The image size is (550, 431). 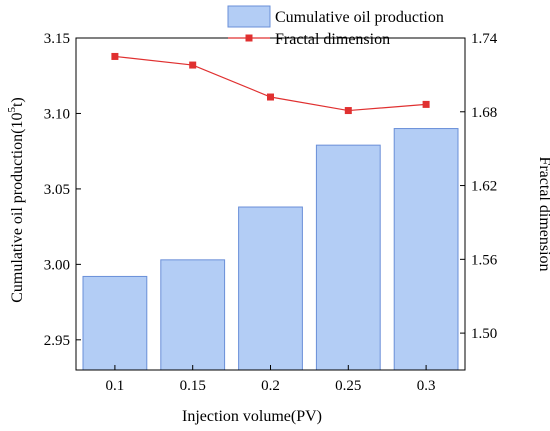 What do you see at coordinates (484, 334) in the screenshot?
I see `right-tick-label: 1.50` at bounding box center [484, 334].